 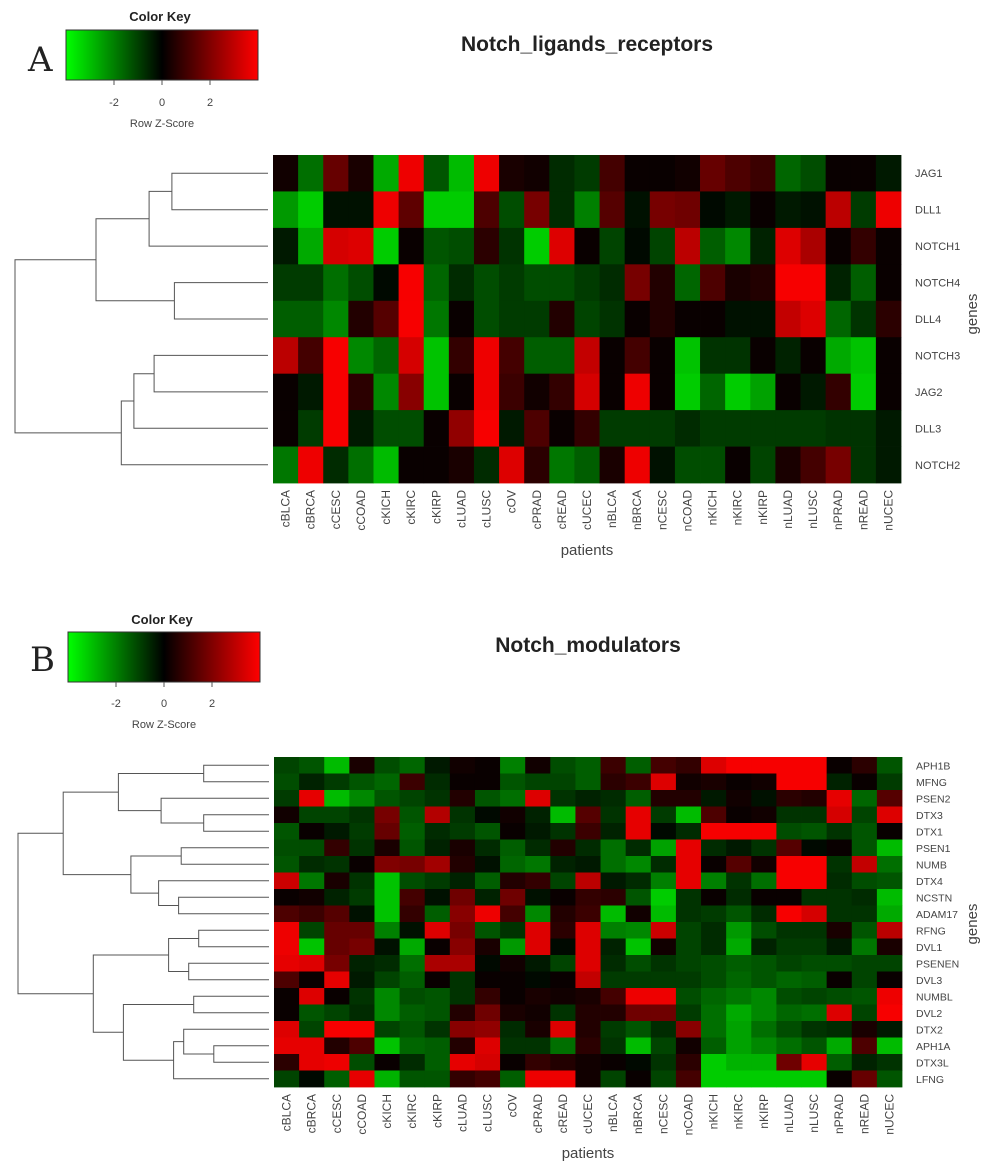 What do you see at coordinates (587, 44) in the screenshot?
I see `chart-title-a: Notch_ligands_receptors` at bounding box center [587, 44].